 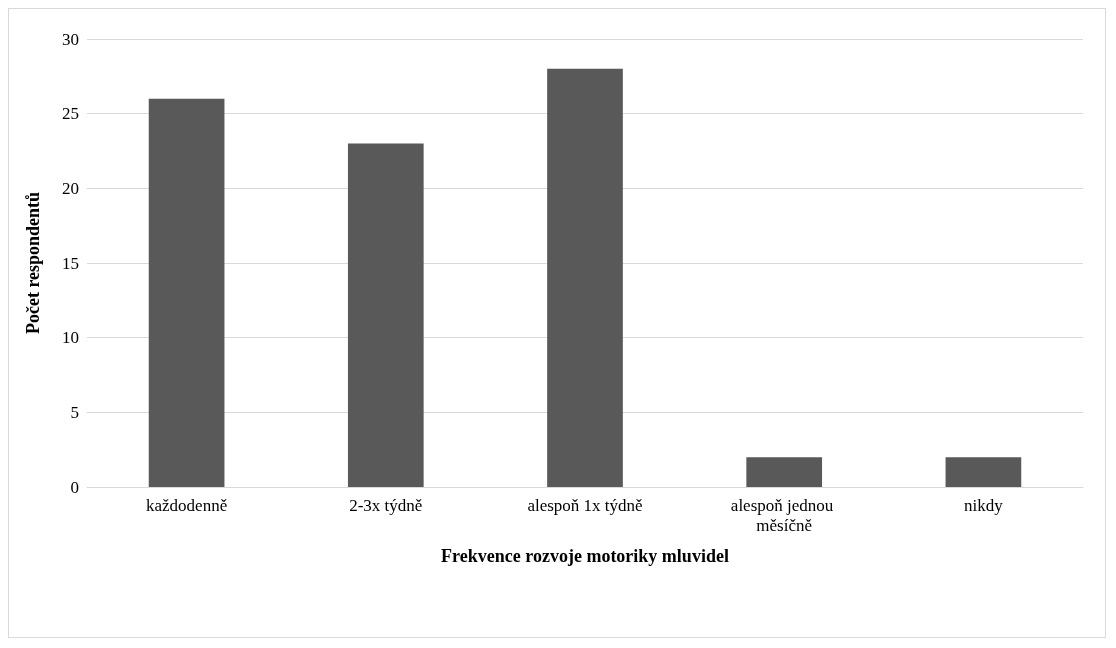 What do you see at coordinates (74, 487) in the screenshot?
I see `y-tick-label: 0` at bounding box center [74, 487].